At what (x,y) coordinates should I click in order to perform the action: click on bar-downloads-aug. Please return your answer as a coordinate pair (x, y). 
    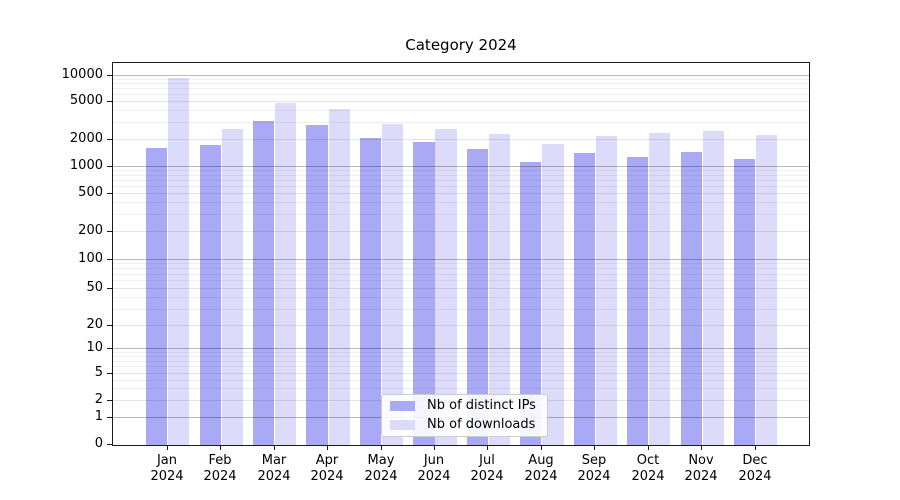
    Looking at the image, I should click on (553, 294).